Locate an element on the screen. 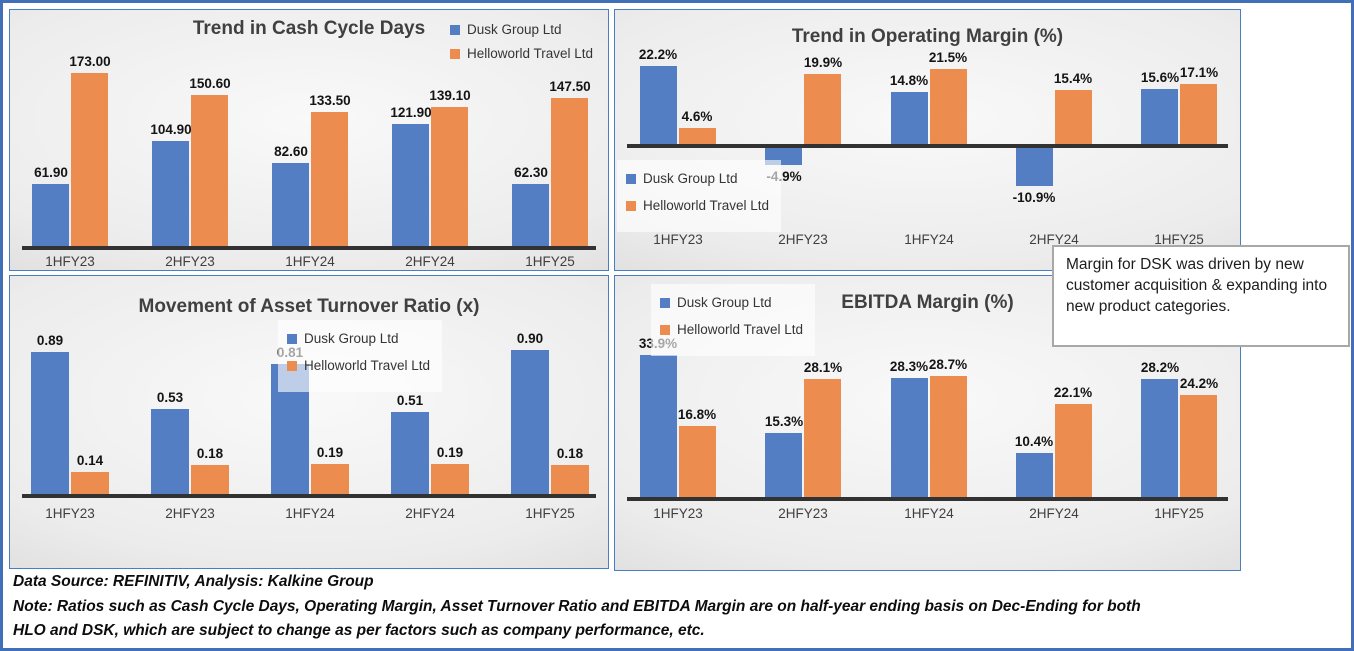 This screenshot has height=651, width=1354. cash-cycle-legend-item: Dusk Group Ltd is located at coordinates (521, 29).